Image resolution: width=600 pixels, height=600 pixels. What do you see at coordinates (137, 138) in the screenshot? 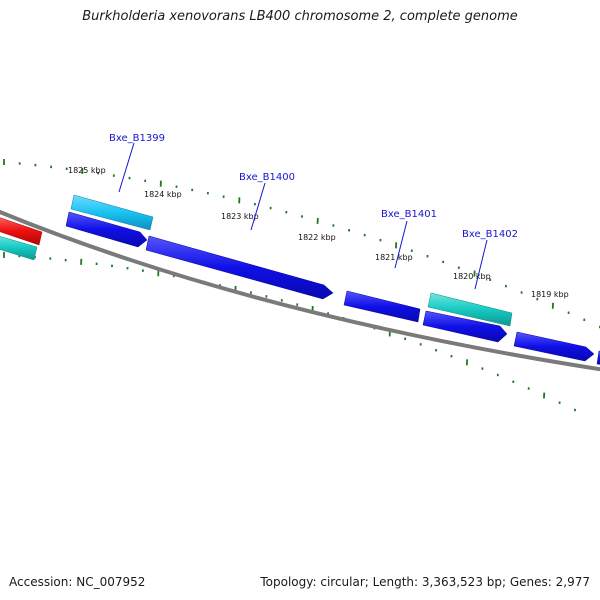
I see `gene-label-bxe-b1399: Bxe_B1399` at bounding box center [137, 138].